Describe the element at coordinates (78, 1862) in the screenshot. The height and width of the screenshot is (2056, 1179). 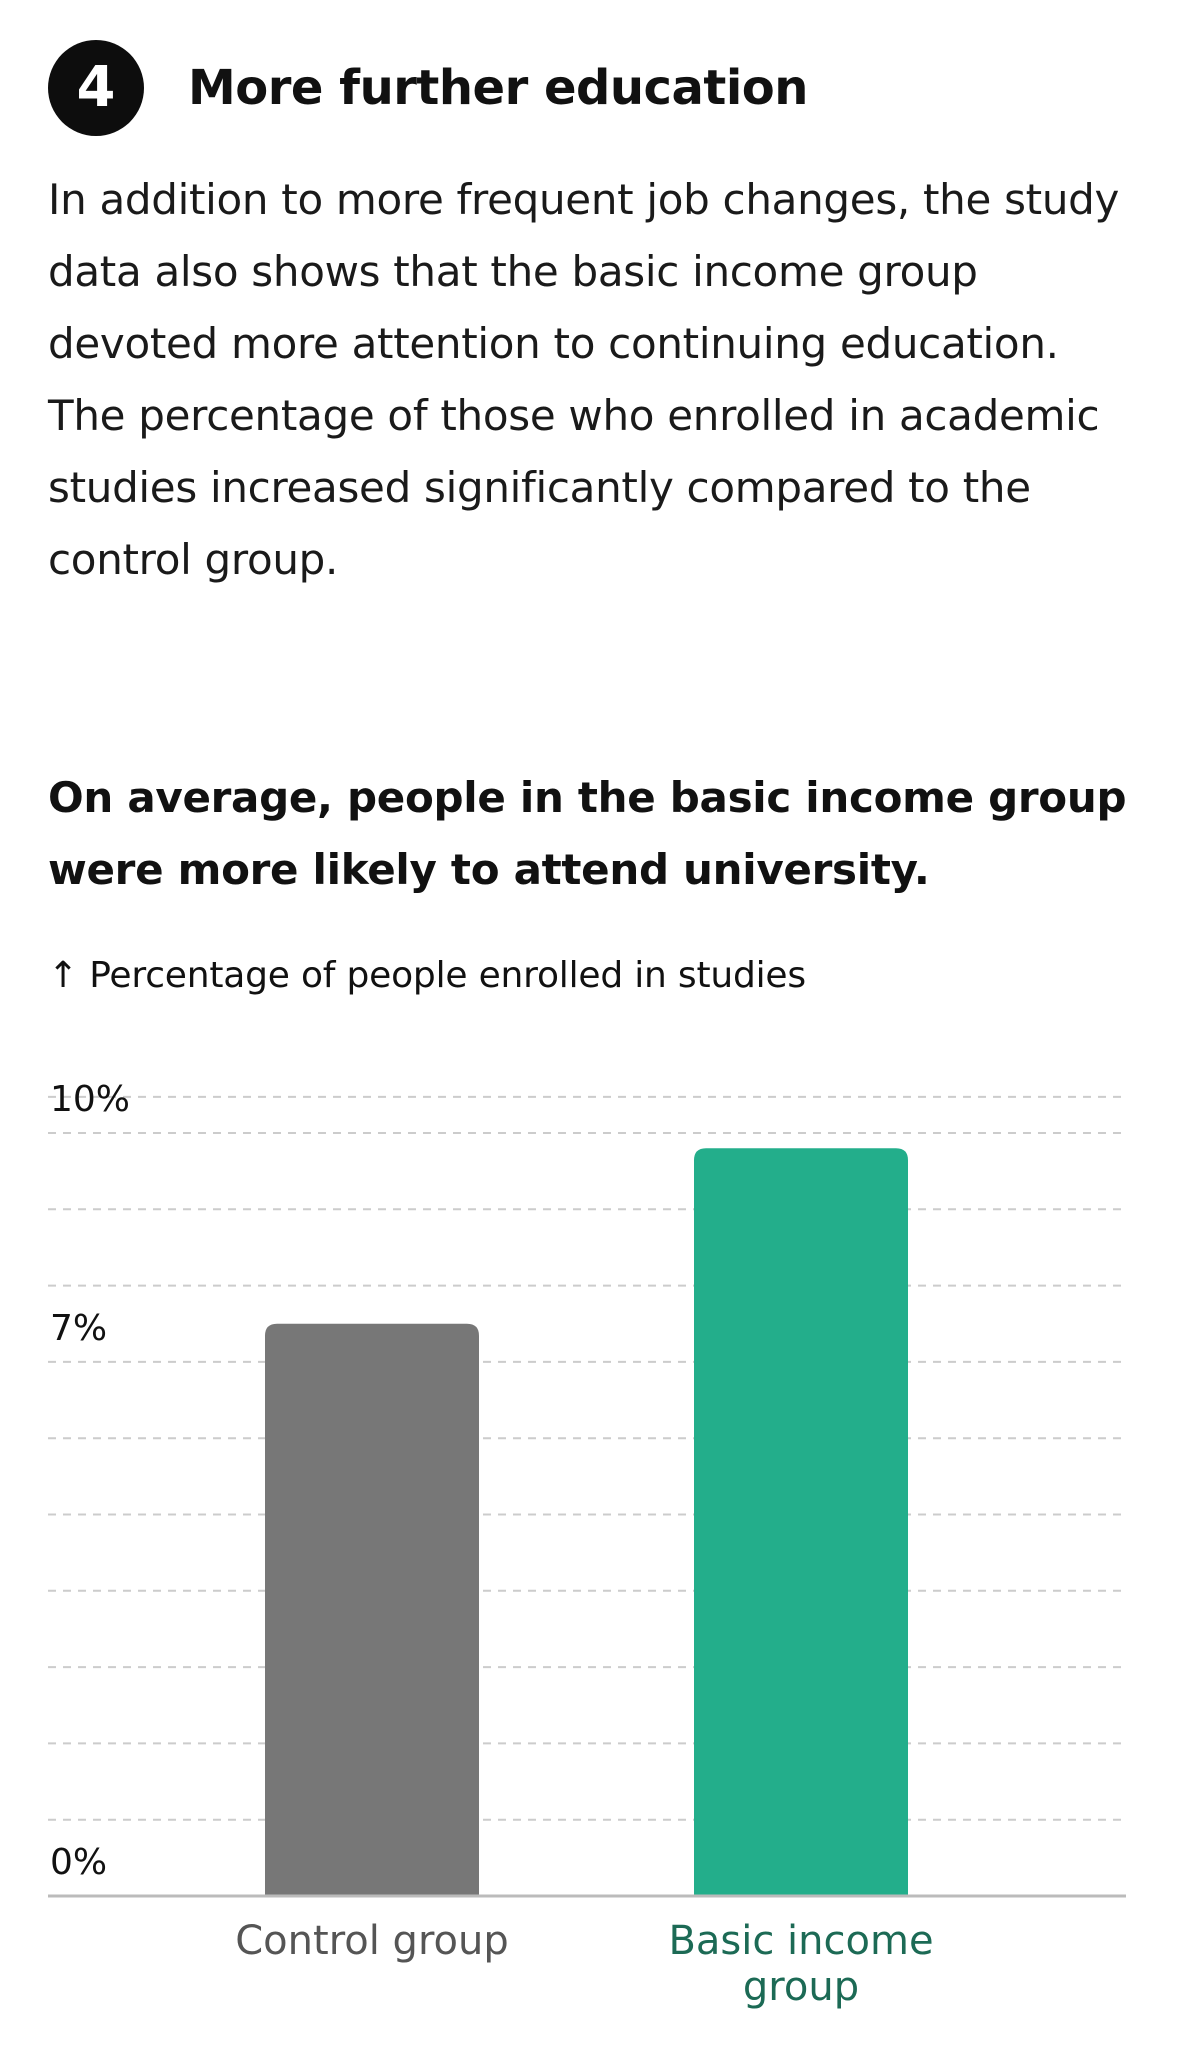
I see `y-tick-label: 0%` at that location.